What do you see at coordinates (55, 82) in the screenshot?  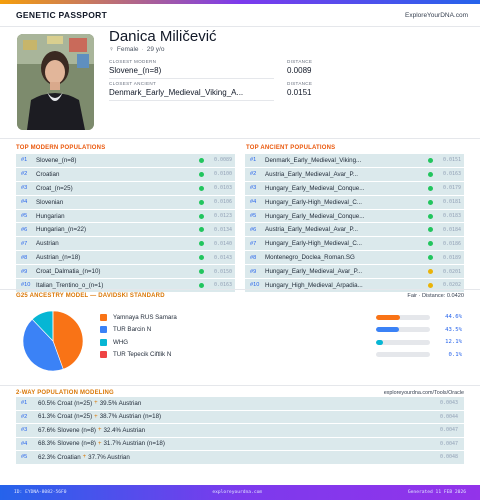 I see `profile-photo` at bounding box center [55, 82].